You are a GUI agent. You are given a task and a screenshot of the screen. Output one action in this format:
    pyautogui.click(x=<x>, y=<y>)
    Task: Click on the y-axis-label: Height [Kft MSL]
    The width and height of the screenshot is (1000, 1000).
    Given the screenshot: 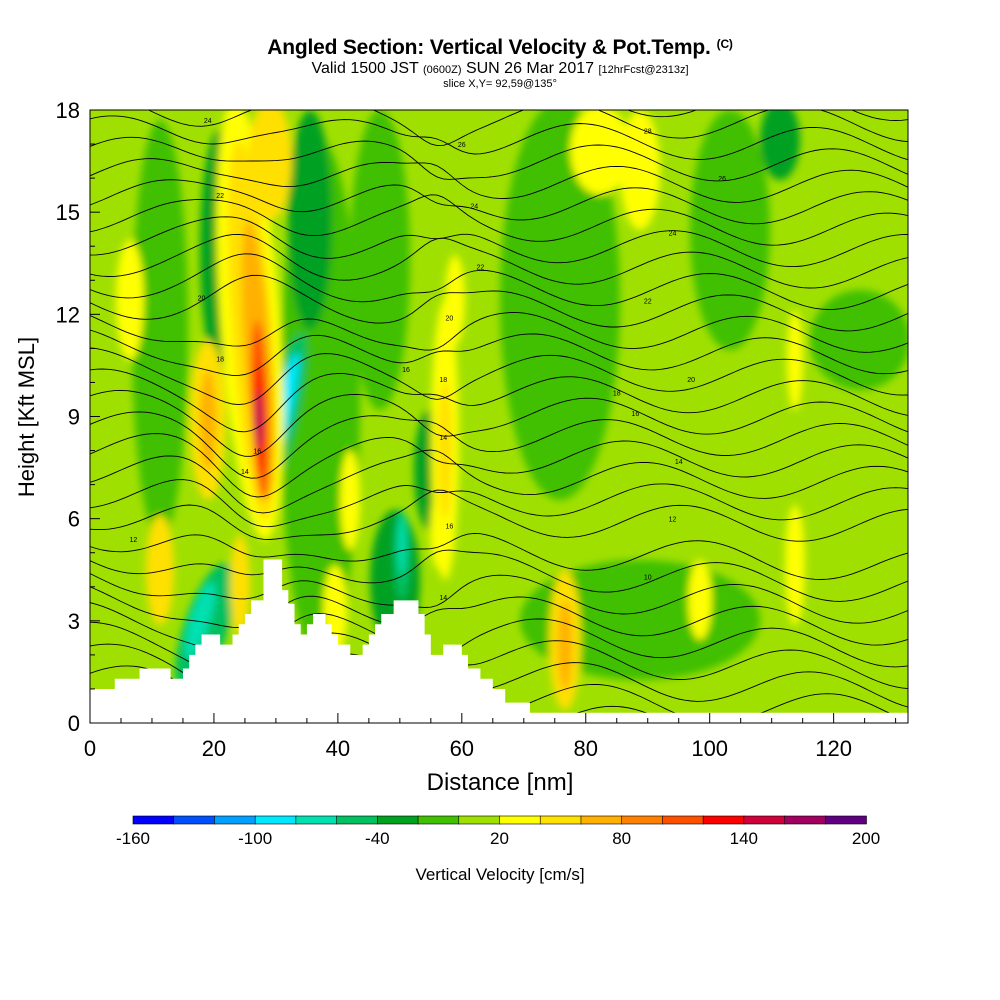 What is the action you would take?
    pyautogui.click(x=26, y=417)
    